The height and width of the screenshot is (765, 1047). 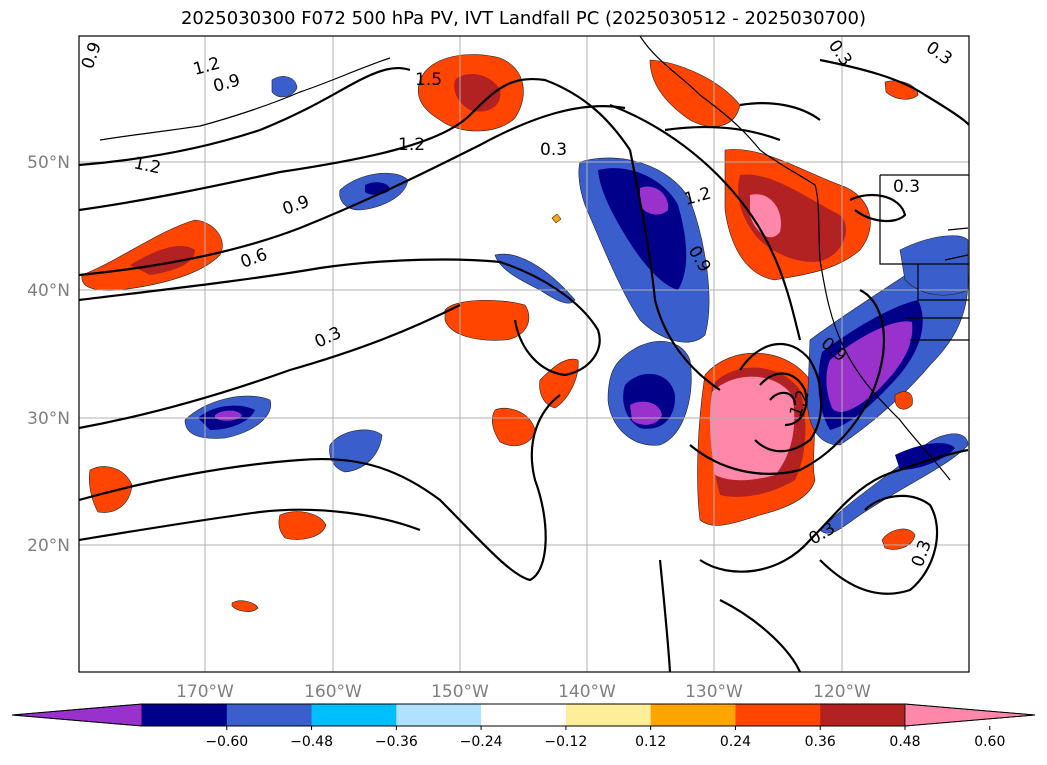 I want to click on lon-label: 170°W, so click(x=205, y=692).